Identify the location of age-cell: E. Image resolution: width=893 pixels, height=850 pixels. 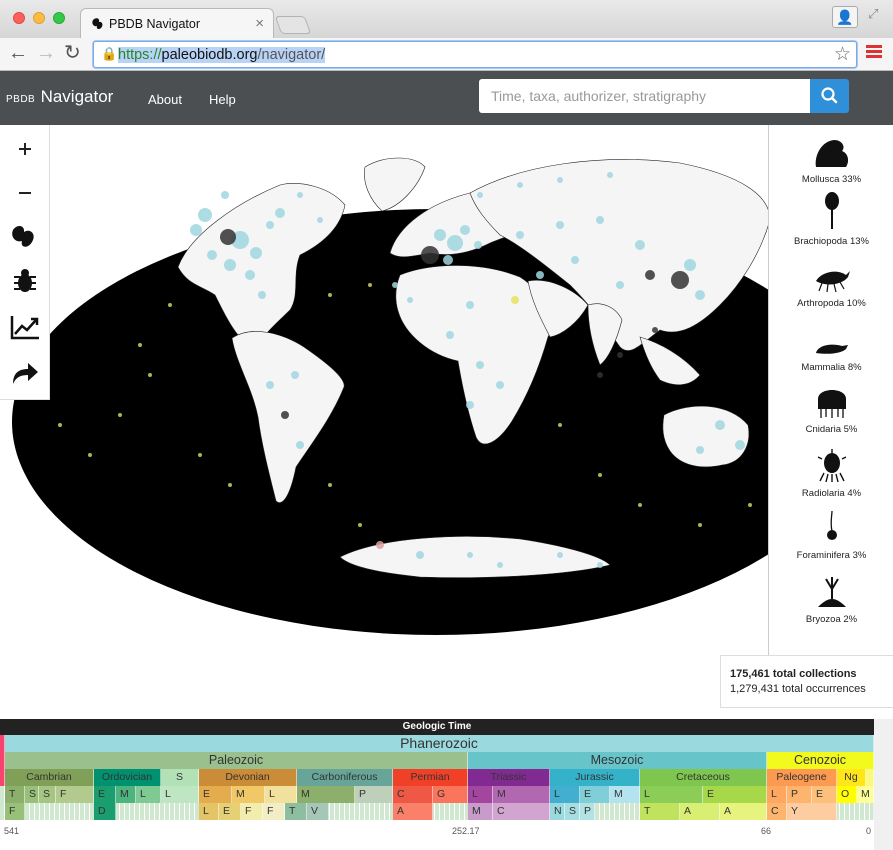
(230, 811).